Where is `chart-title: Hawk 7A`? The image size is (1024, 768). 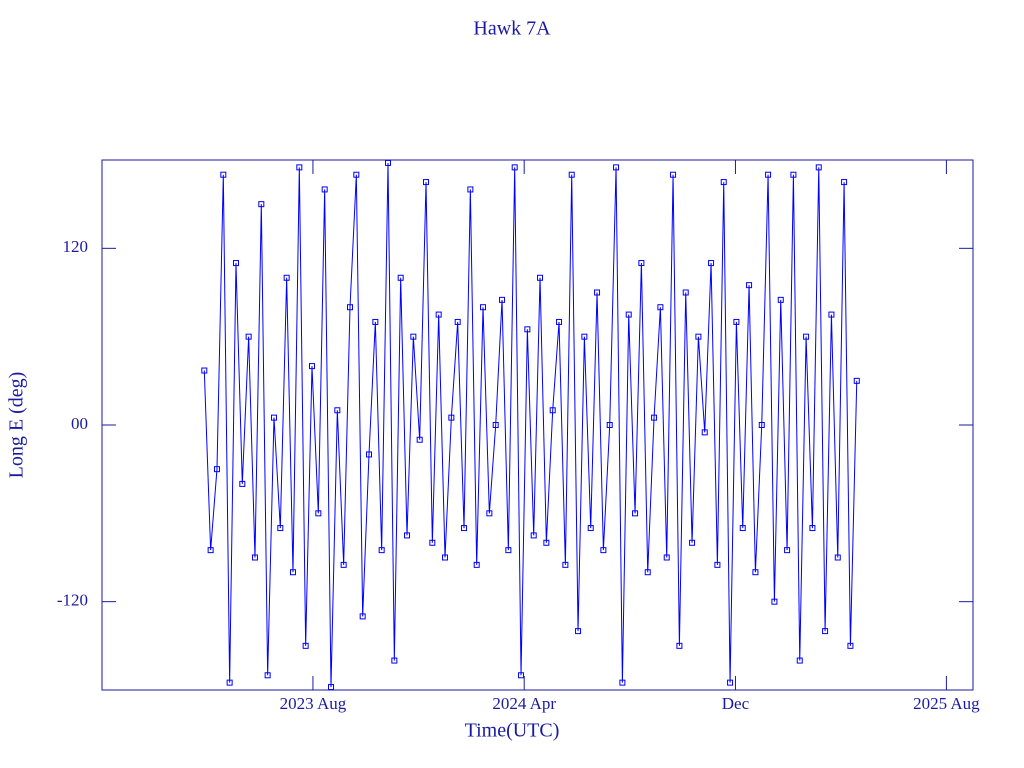
chart-title: Hawk 7A is located at coordinates (512, 29).